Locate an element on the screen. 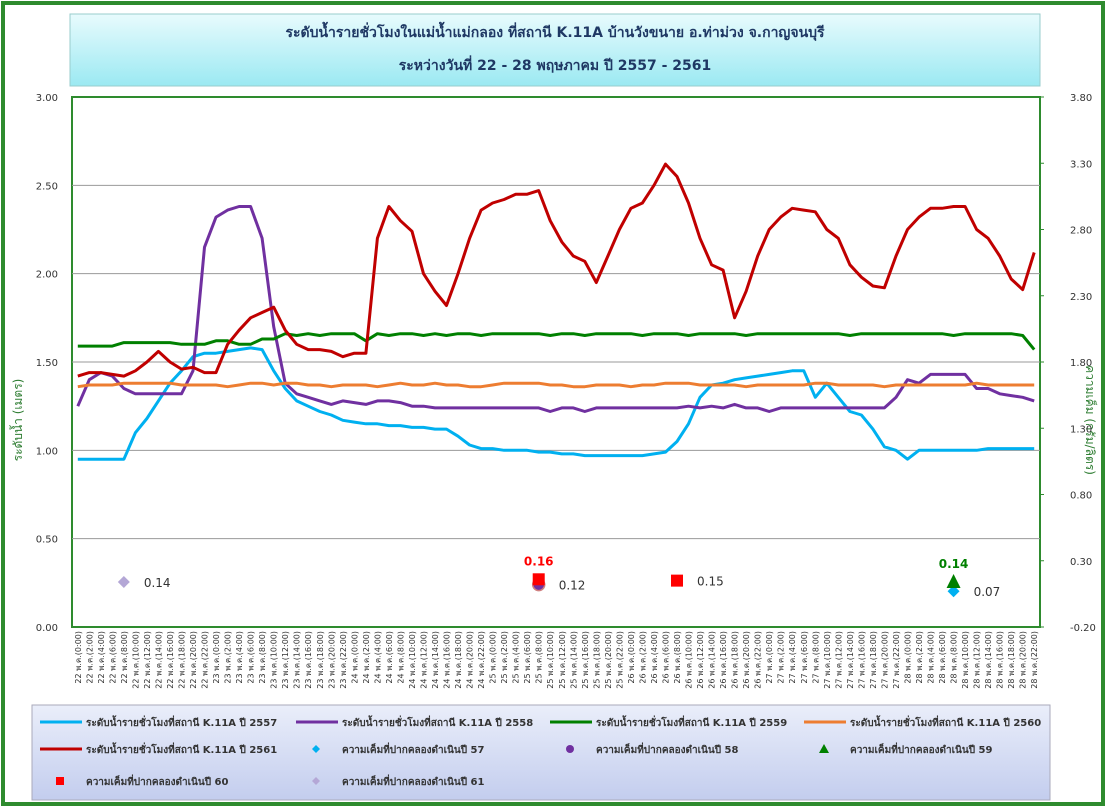 The width and height of the screenshot is (1106, 811). x-tick-label: 23 พ.ค.(14:00) is located at coordinates (297, 660).